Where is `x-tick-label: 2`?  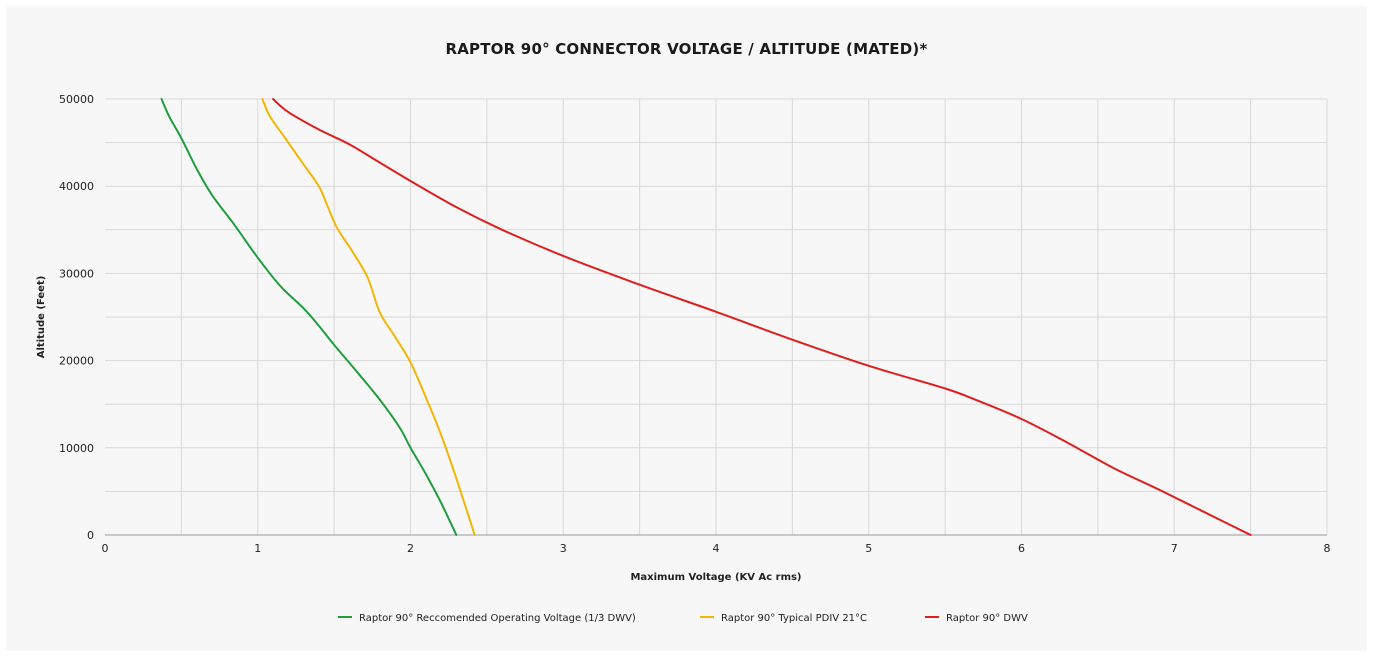 x-tick-label: 2 is located at coordinates (410, 548).